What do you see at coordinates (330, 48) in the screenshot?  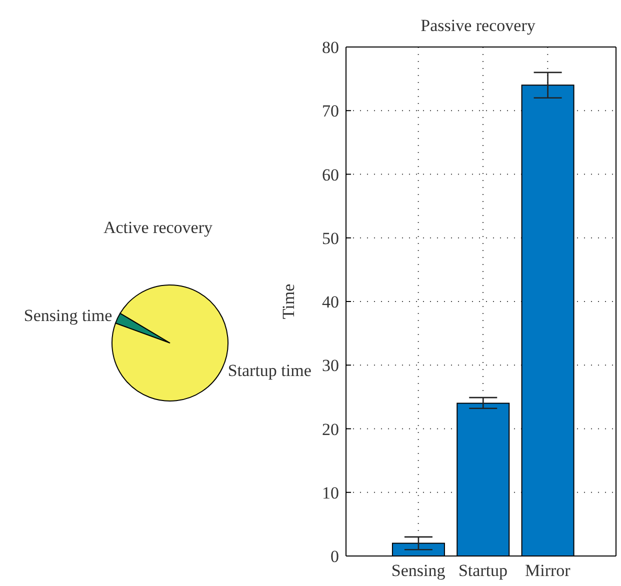 I see `y-tick-label: 80` at bounding box center [330, 48].